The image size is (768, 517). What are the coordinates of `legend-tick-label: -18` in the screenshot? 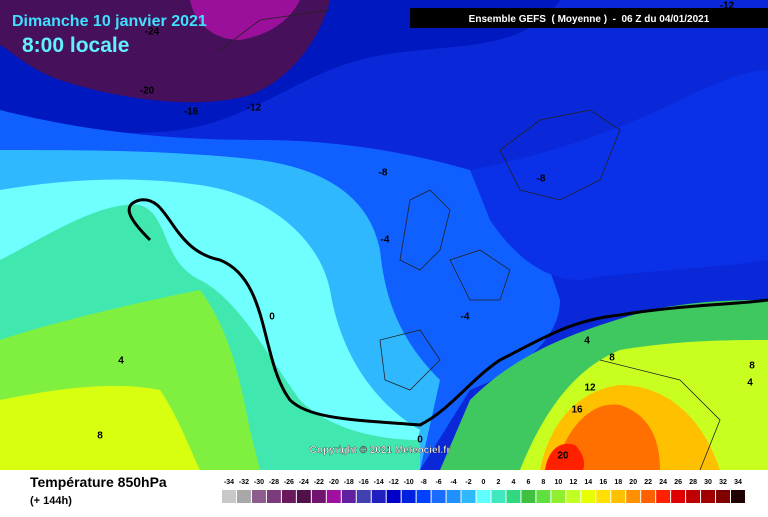 It's located at (349, 482).